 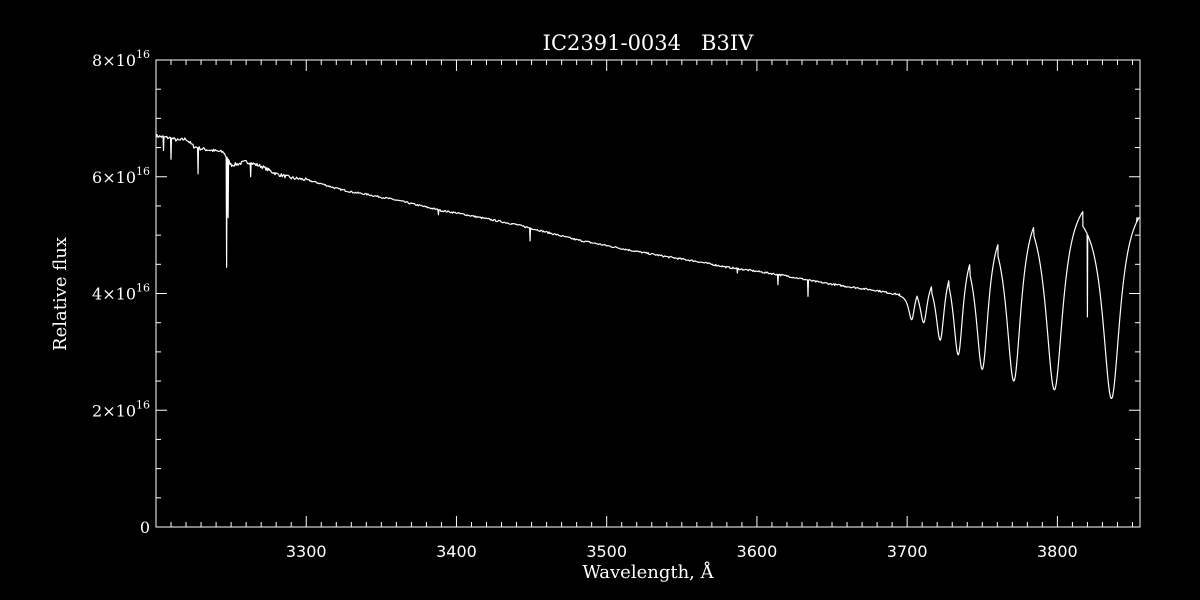 I want to click on x-axis-label: Wavelength, Å, so click(x=648, y=572).